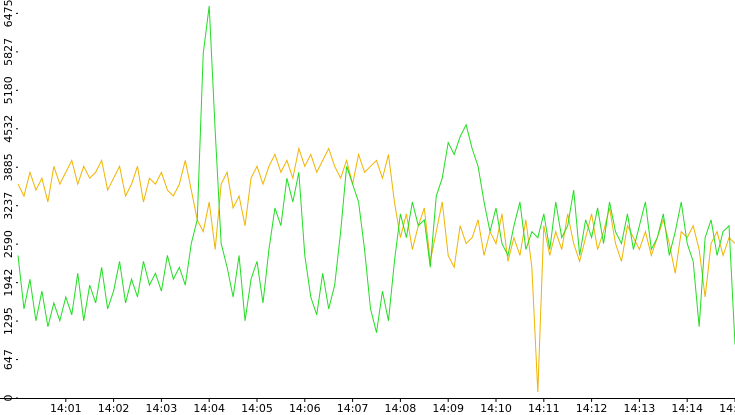  I want to click on y-tick-label: 5827, so click(8, 52).